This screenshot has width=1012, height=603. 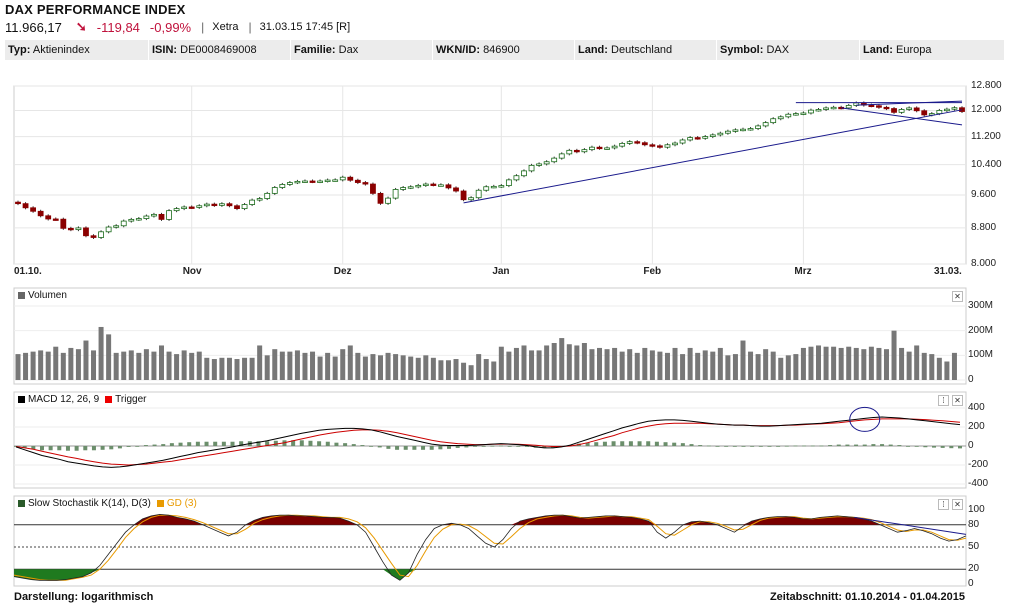 I want to click on stoch-tick-label: 20, so click(x=974, y=569).